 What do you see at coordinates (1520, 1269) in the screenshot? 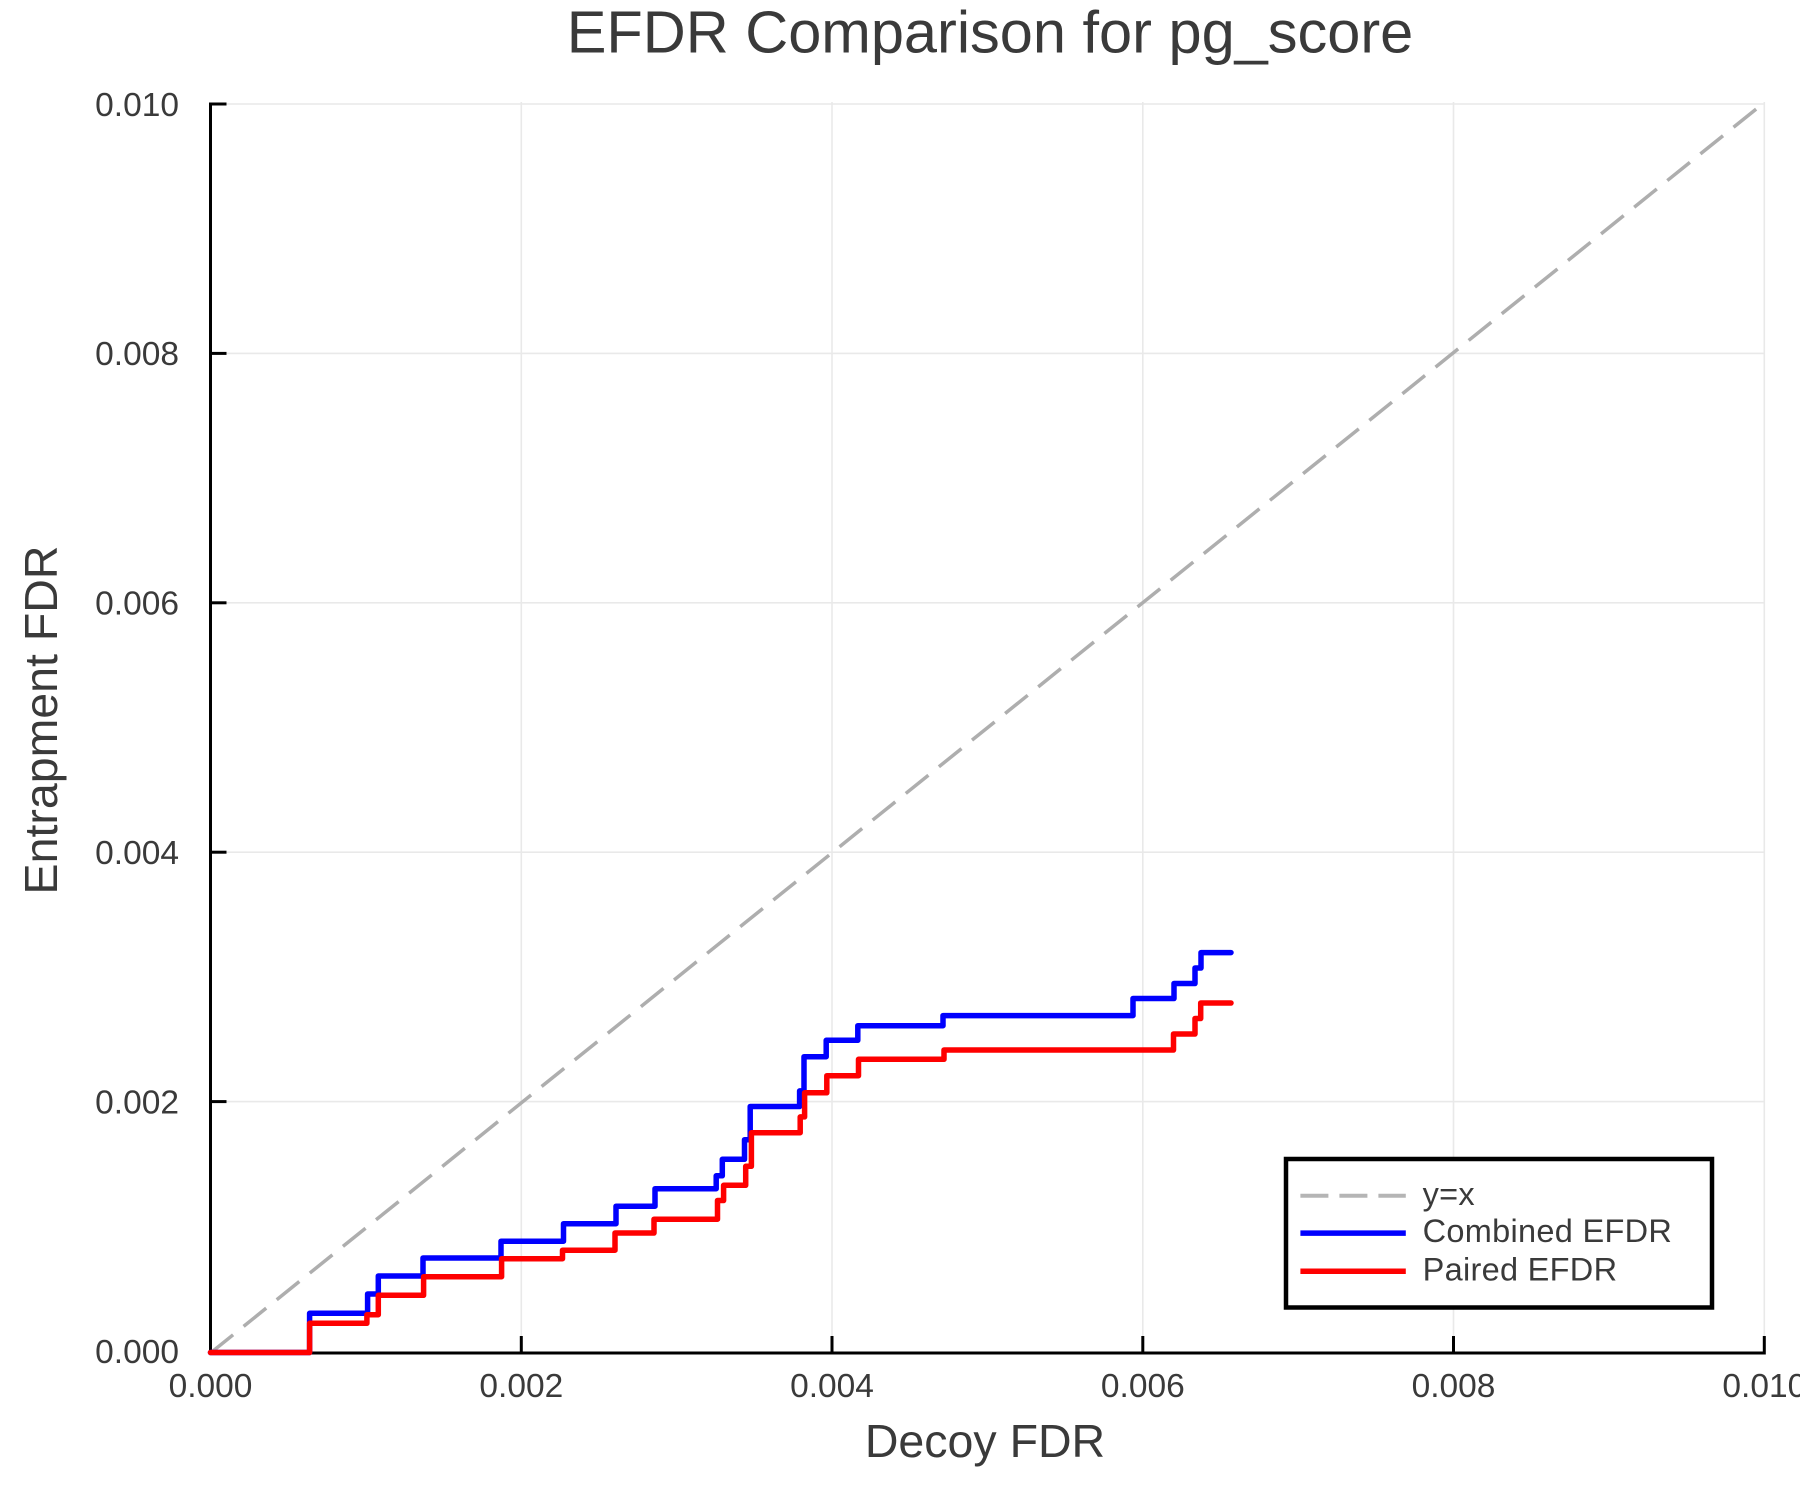
I see `svg-text: Paired EFDR` at bounding box center [1520, 1269].